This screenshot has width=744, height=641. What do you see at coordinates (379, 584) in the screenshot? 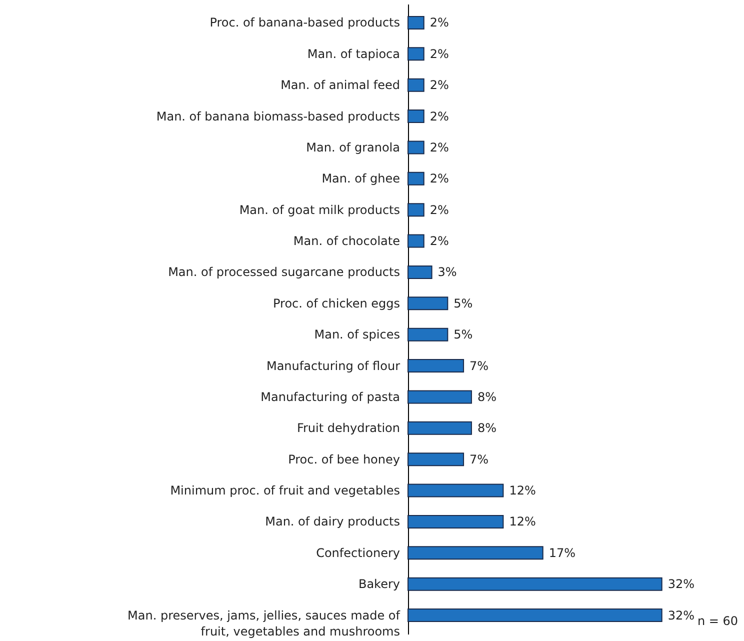
I see `y-tick-label: Bakery` at bounding box center [379, 584].